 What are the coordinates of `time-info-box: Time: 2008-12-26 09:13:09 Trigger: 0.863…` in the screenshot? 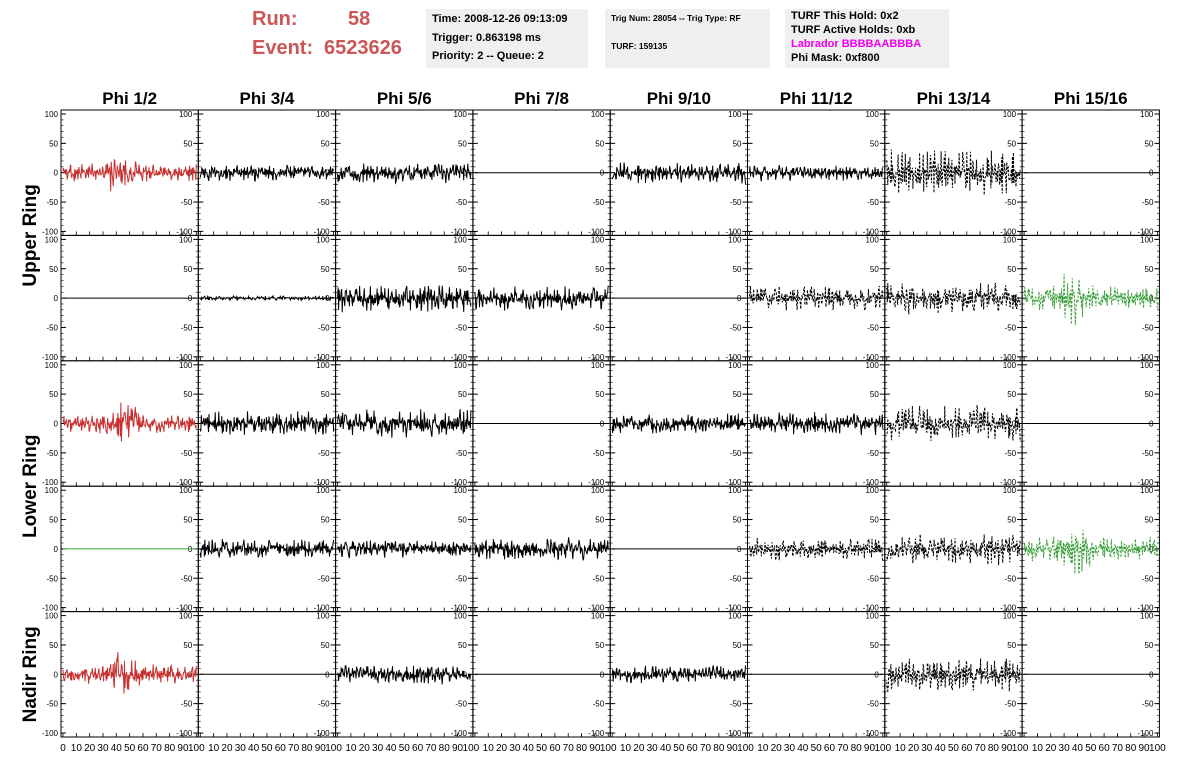 It's located at (507, 38).